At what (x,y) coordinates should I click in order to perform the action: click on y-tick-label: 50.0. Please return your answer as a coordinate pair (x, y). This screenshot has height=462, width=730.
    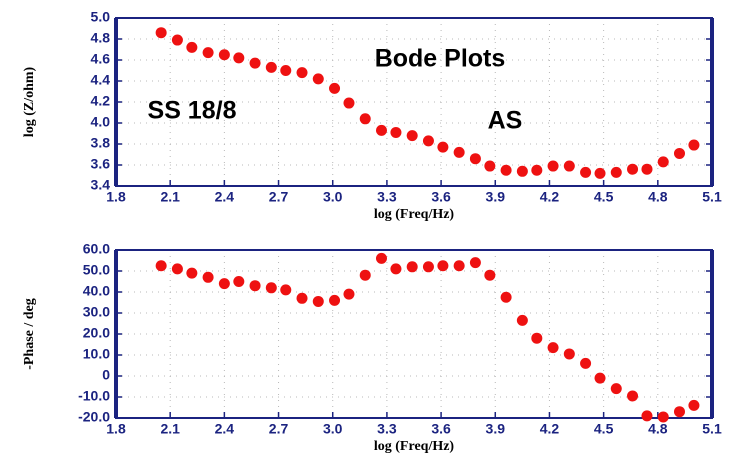
    Looking at the image, I should click on (96, 270).